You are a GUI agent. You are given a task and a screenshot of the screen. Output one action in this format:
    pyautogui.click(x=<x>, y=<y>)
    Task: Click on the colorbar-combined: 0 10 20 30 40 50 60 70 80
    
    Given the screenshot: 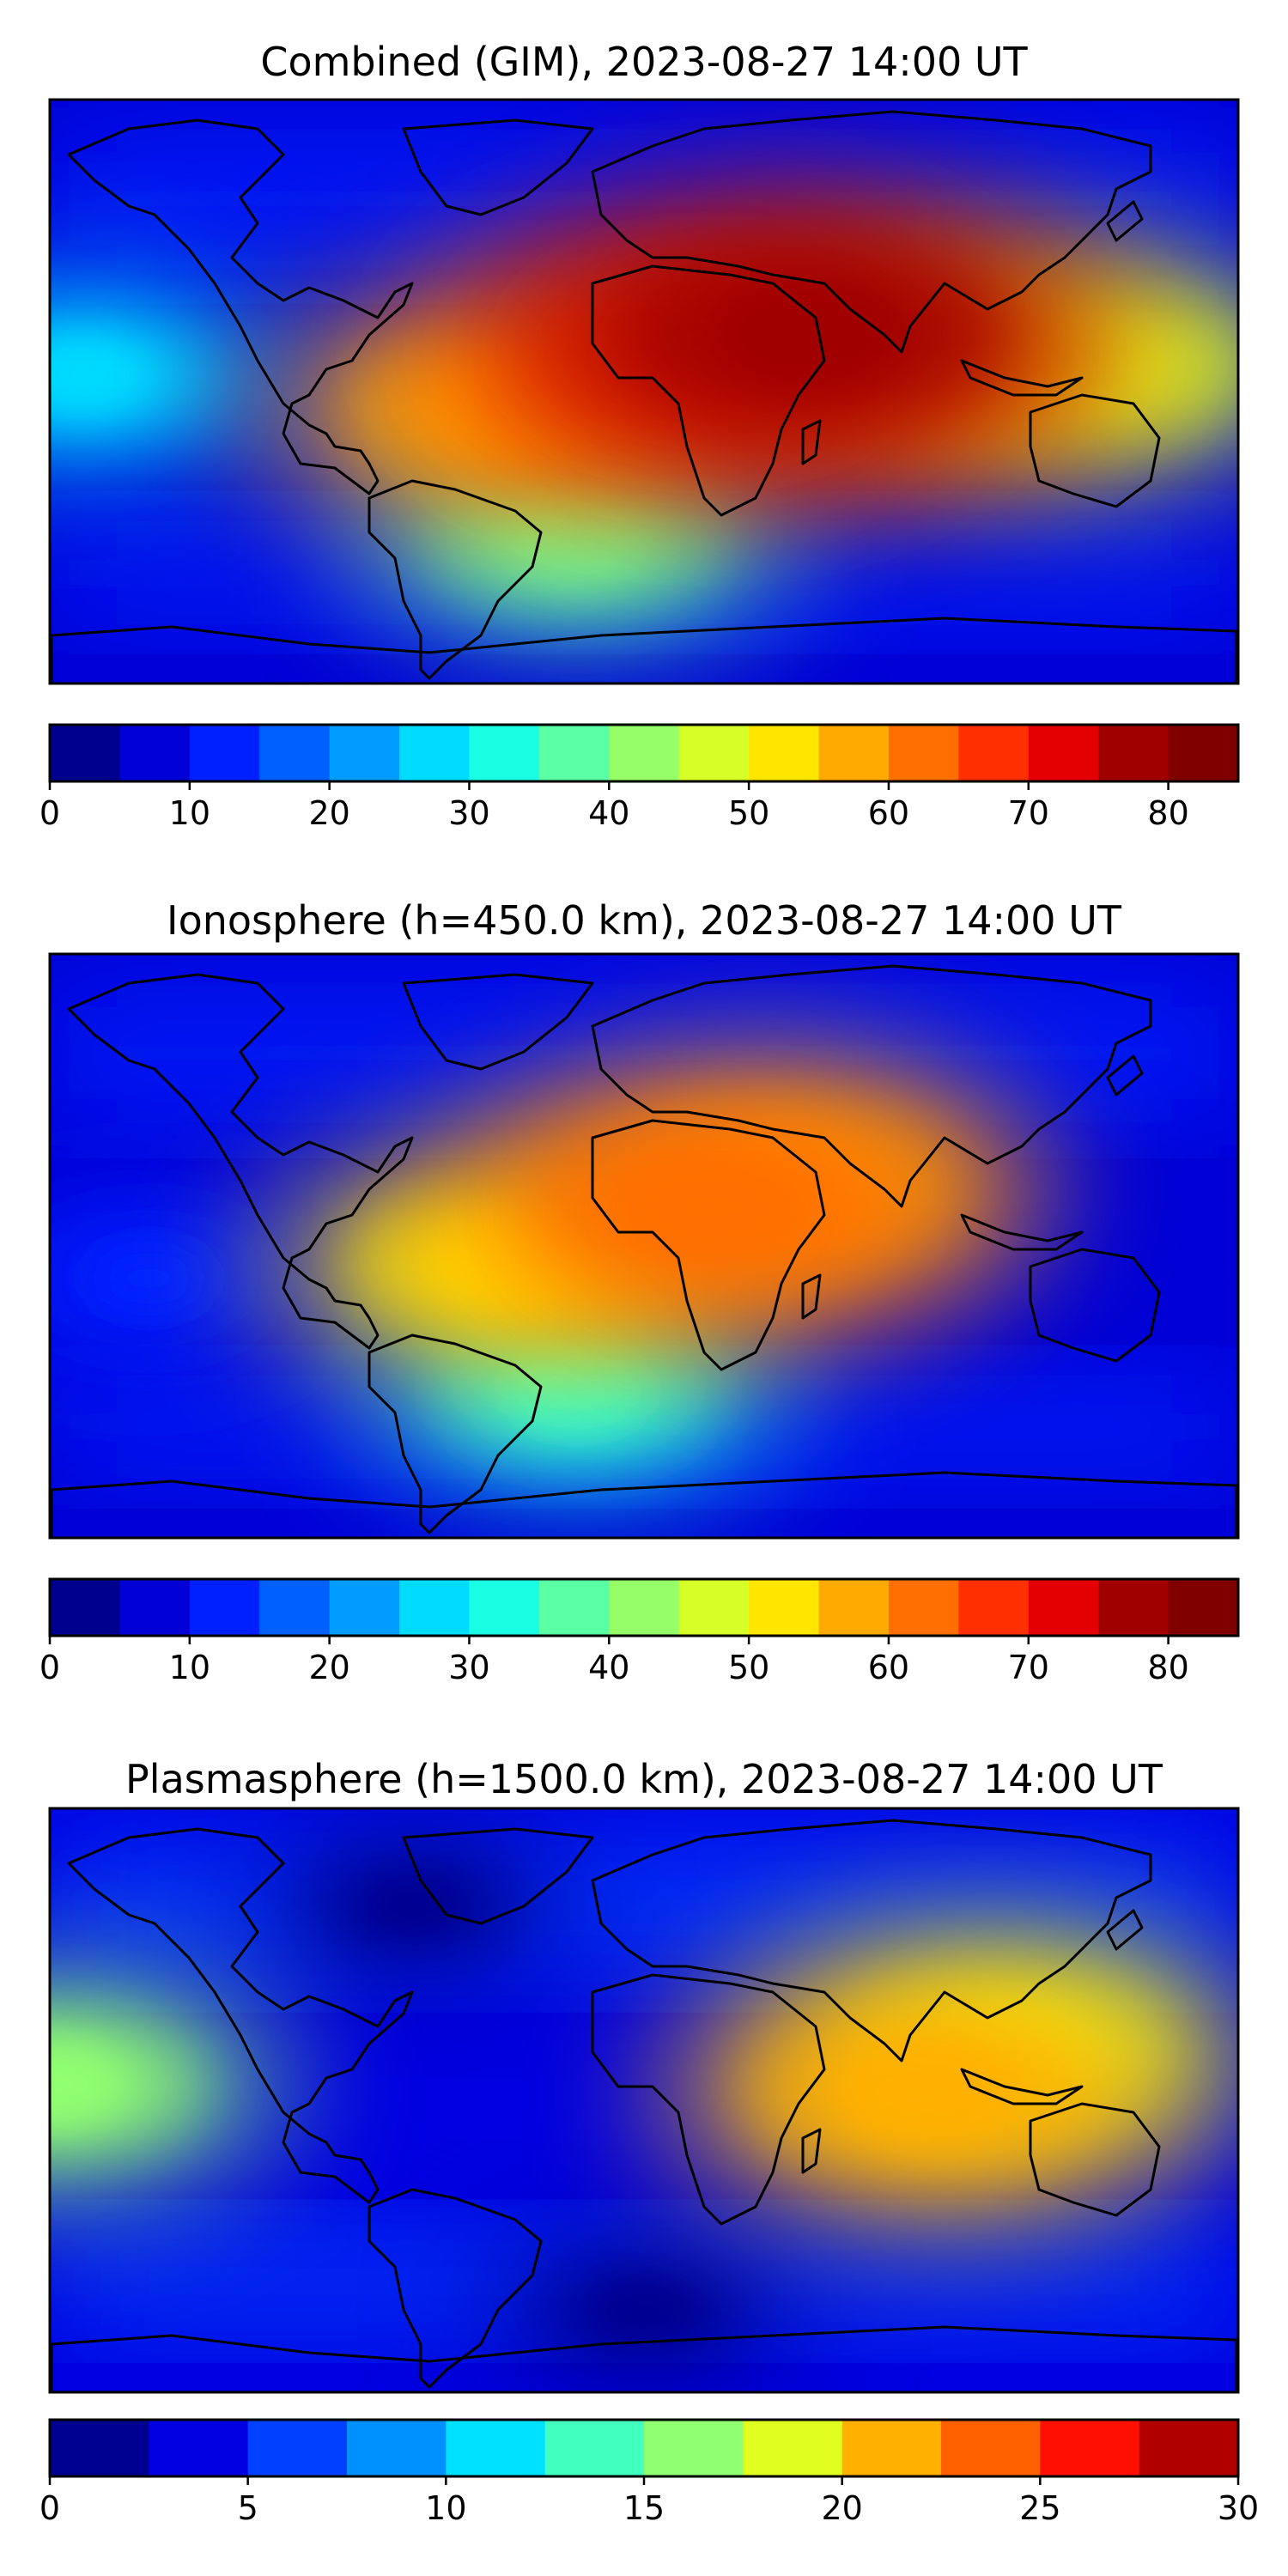 What is the action you would take?
    pyautogui.click(x=640, y=777)
    